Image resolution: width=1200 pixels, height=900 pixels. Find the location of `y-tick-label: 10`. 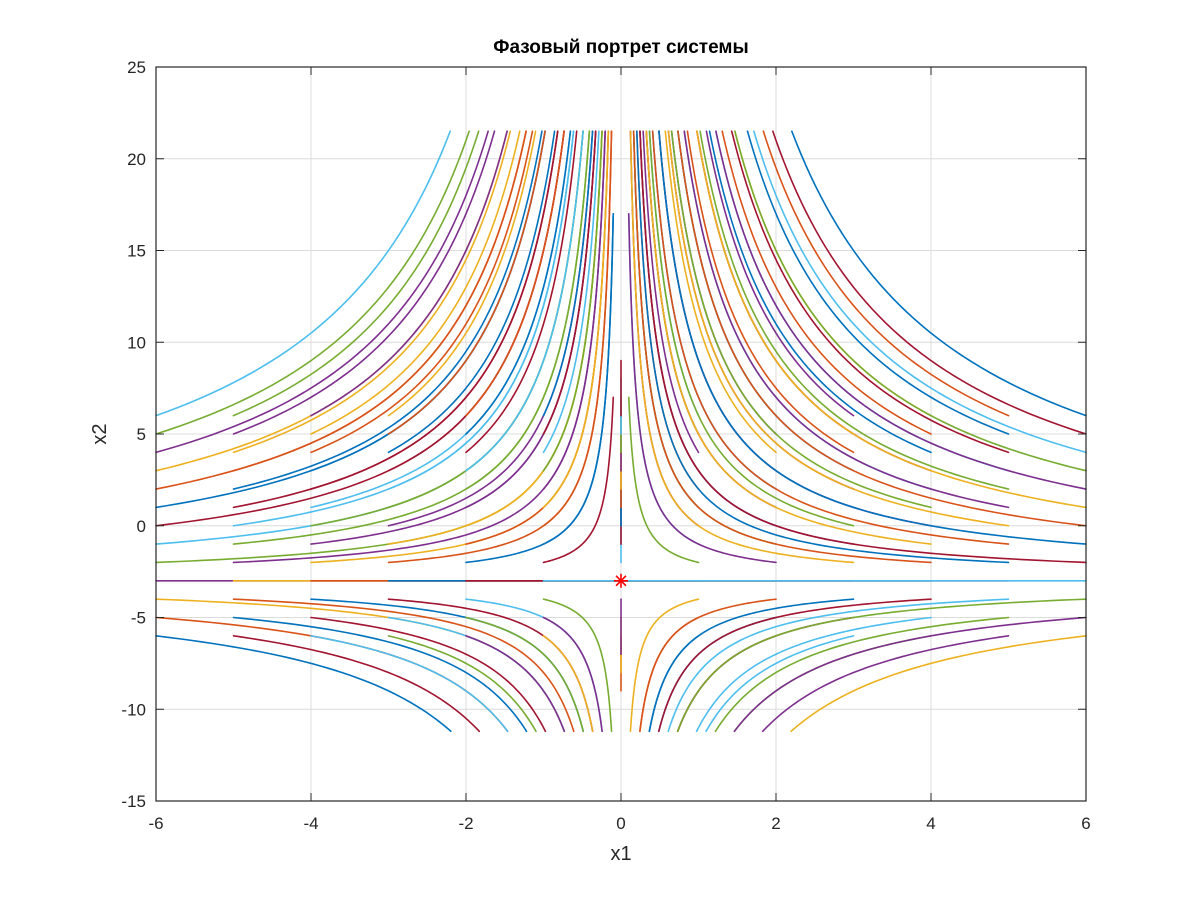

y-tick-label: 10 is located at coordinates (136, 342).